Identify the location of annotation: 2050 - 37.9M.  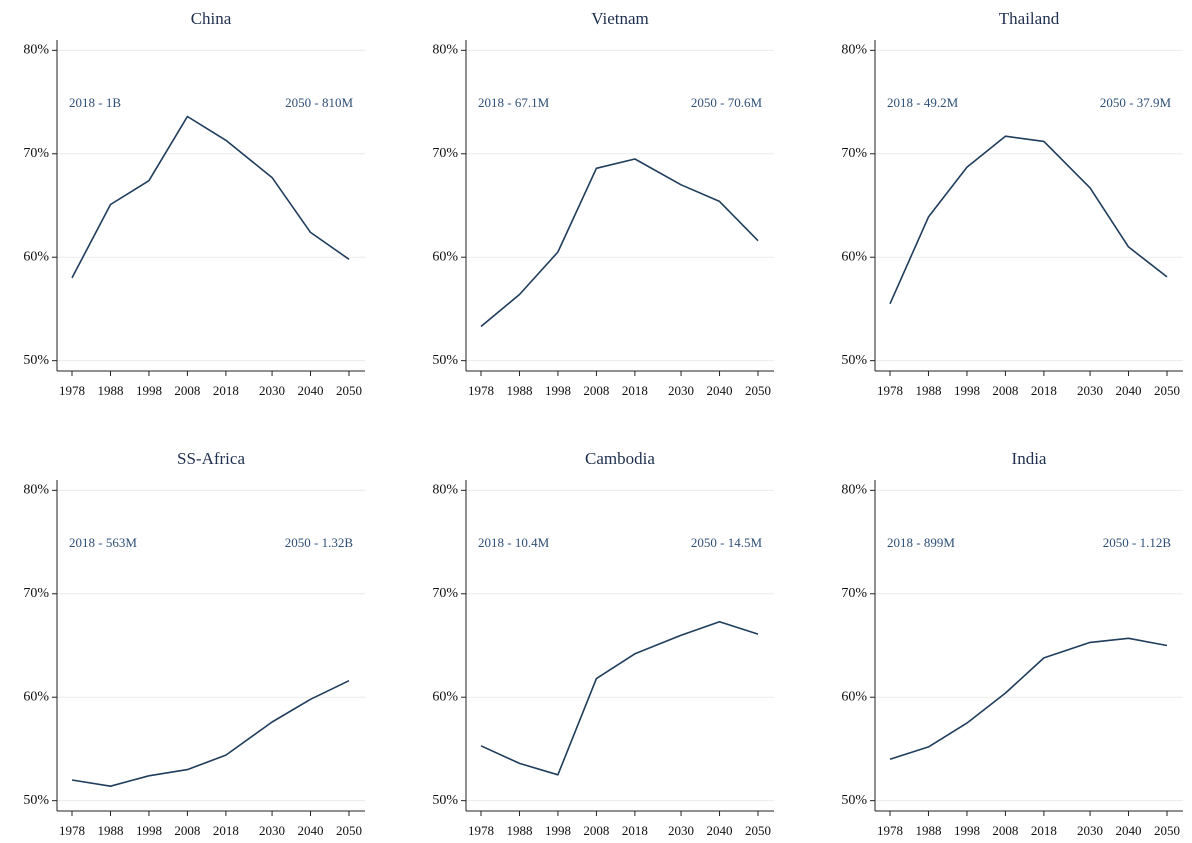
(1136, 102).